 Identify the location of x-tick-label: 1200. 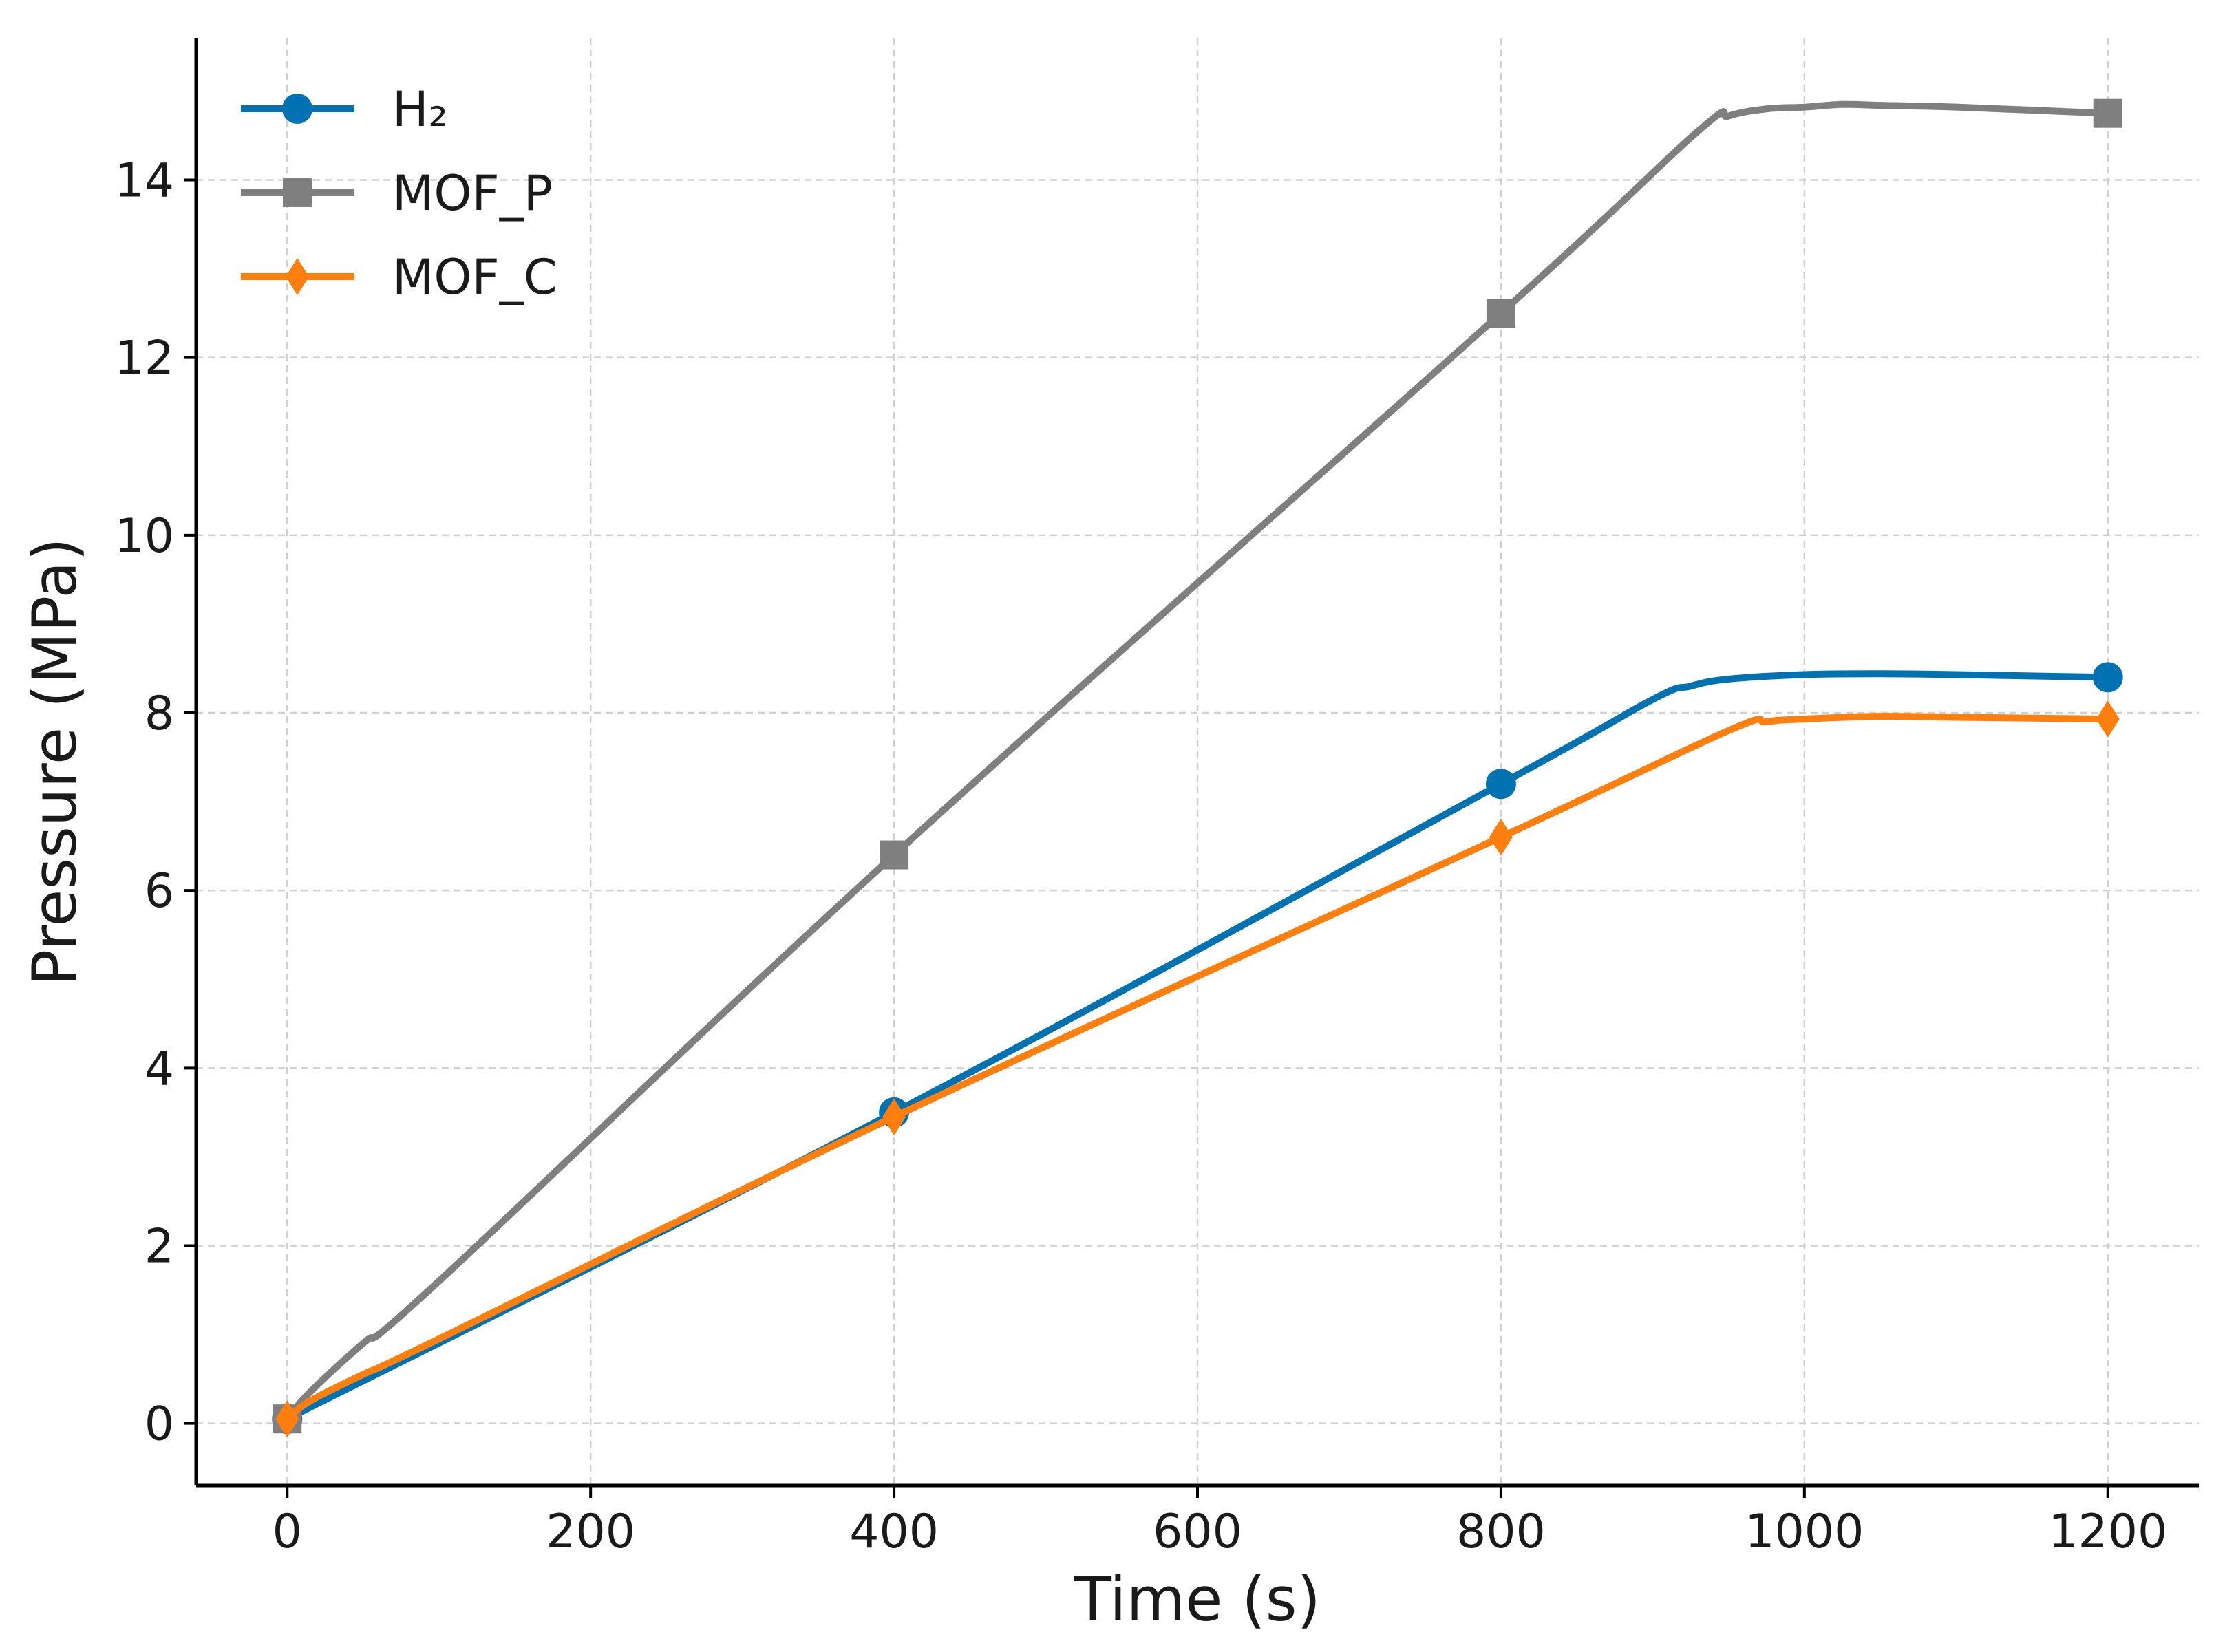
(2107, 1532).